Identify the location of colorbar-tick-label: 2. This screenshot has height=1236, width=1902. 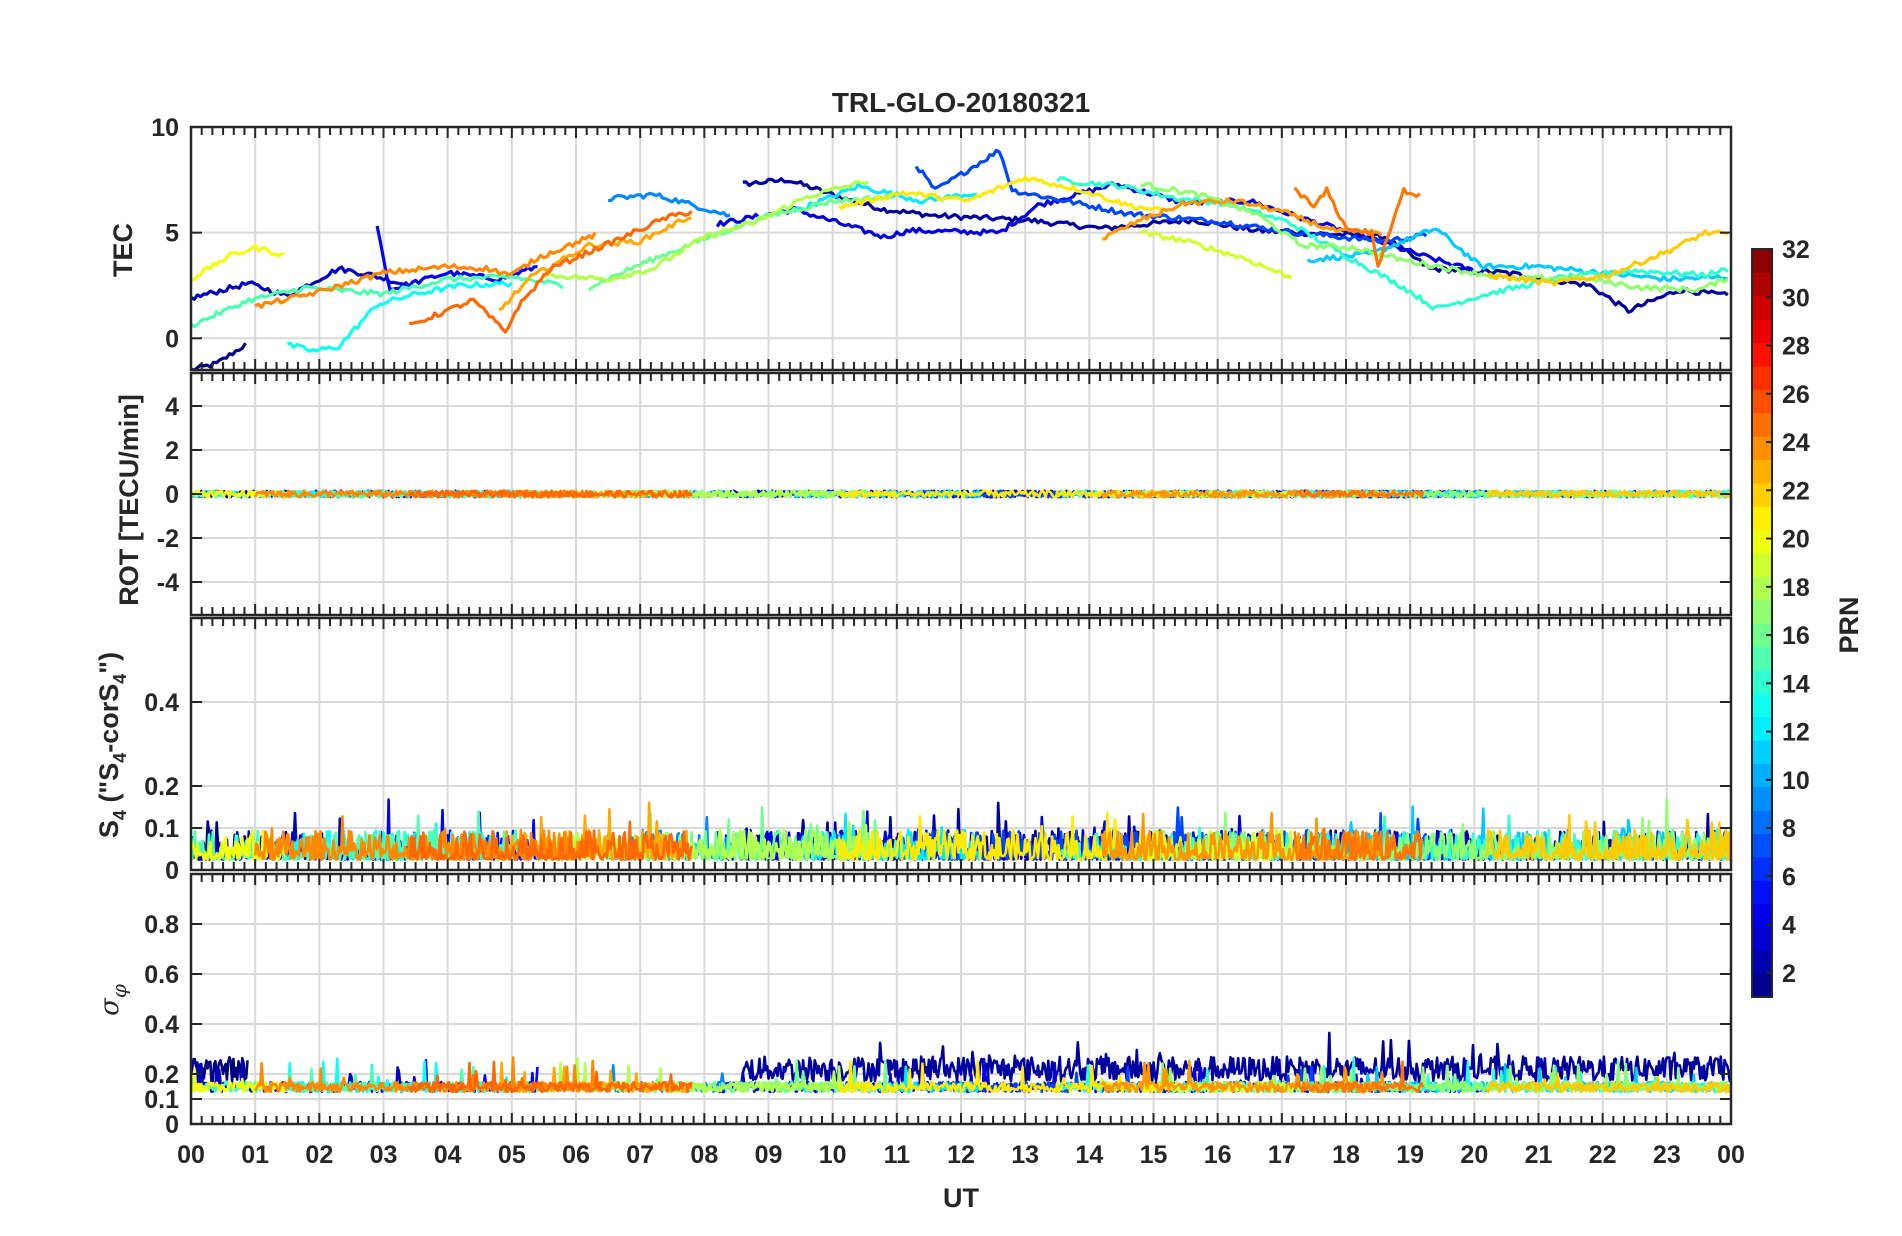
(1789, 974).